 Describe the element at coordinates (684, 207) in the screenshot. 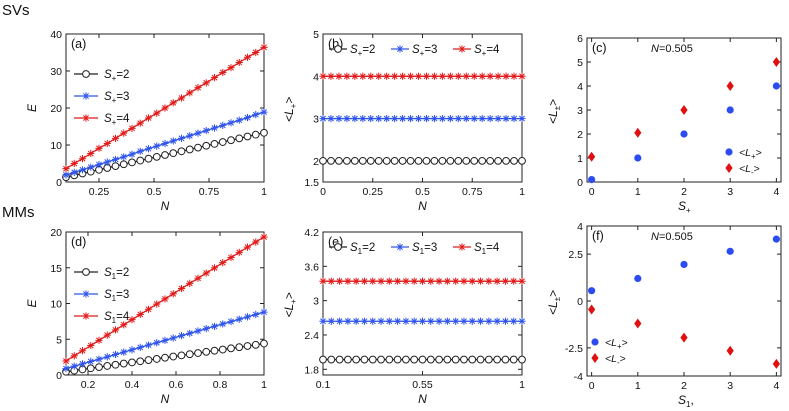

I see `x-axis-title: S+` at that location.